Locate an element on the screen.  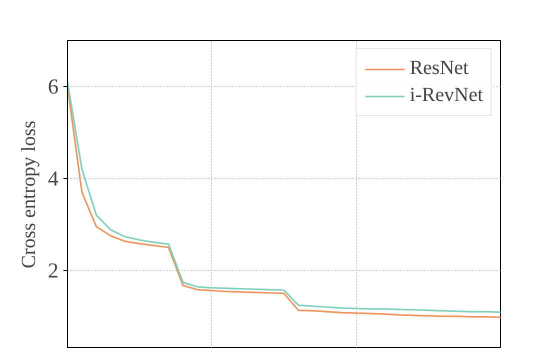
legend-label: i-RevNet is located at coordinates (446, 95).